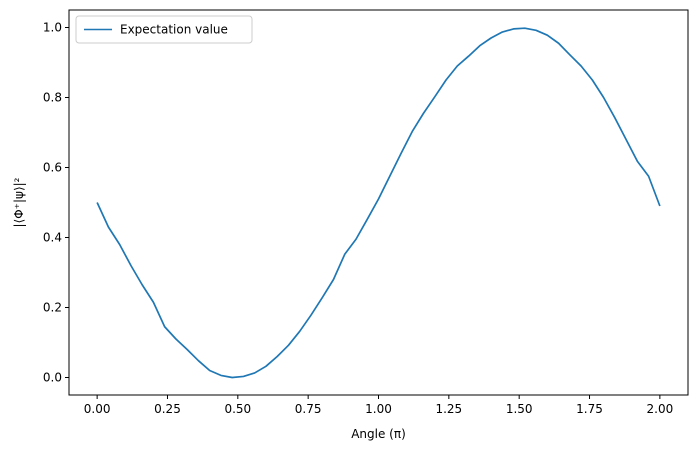  I want to click on y-tick-label: 0.4, so click(52, 238).